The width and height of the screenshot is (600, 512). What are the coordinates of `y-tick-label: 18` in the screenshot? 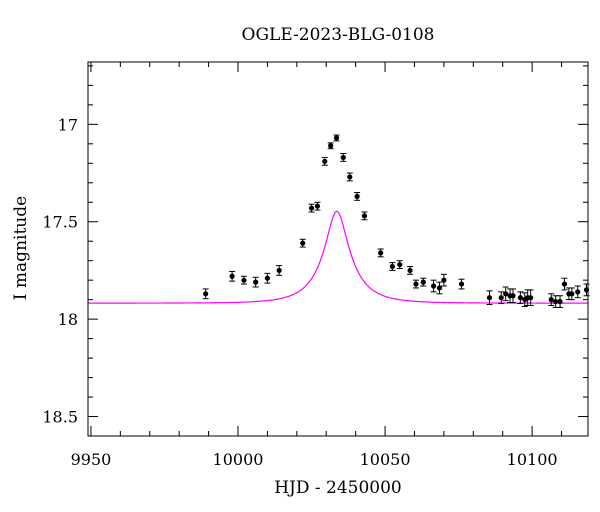 It's located at (68, 319).